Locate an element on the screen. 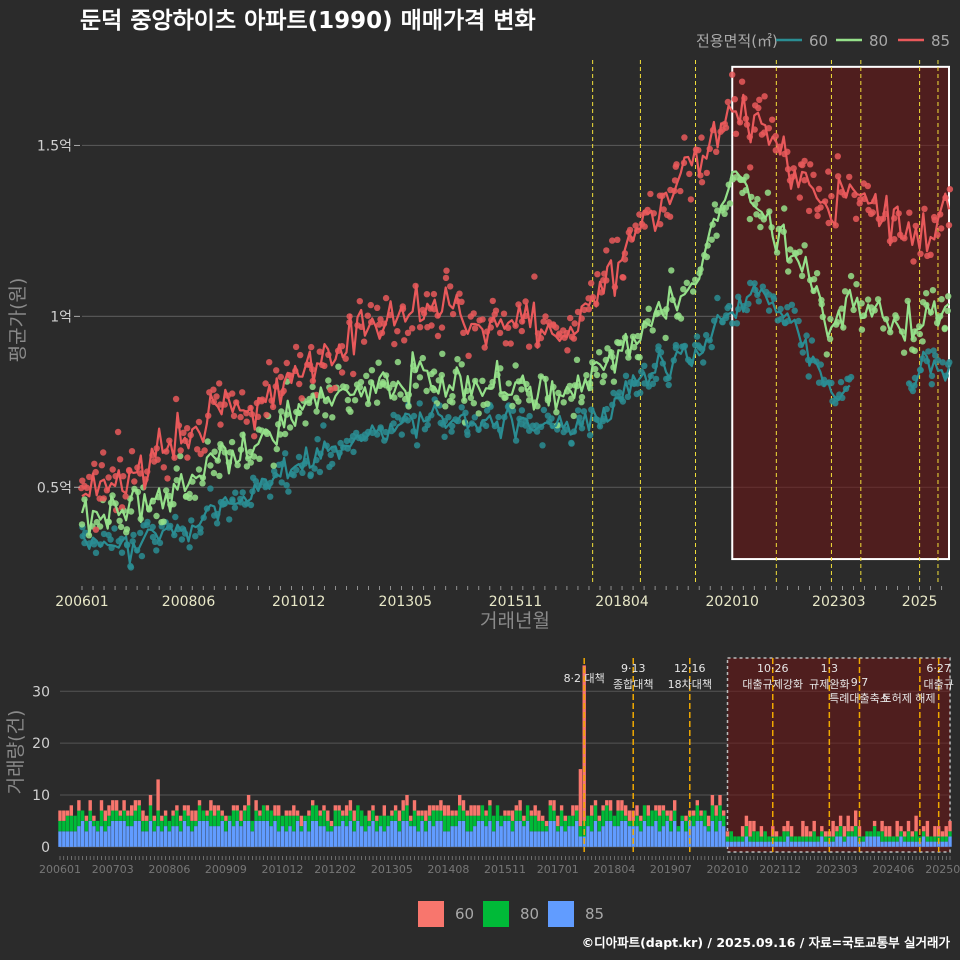  top-y-tick-label-0: 0.5억 is located at coordinates (54, 488).